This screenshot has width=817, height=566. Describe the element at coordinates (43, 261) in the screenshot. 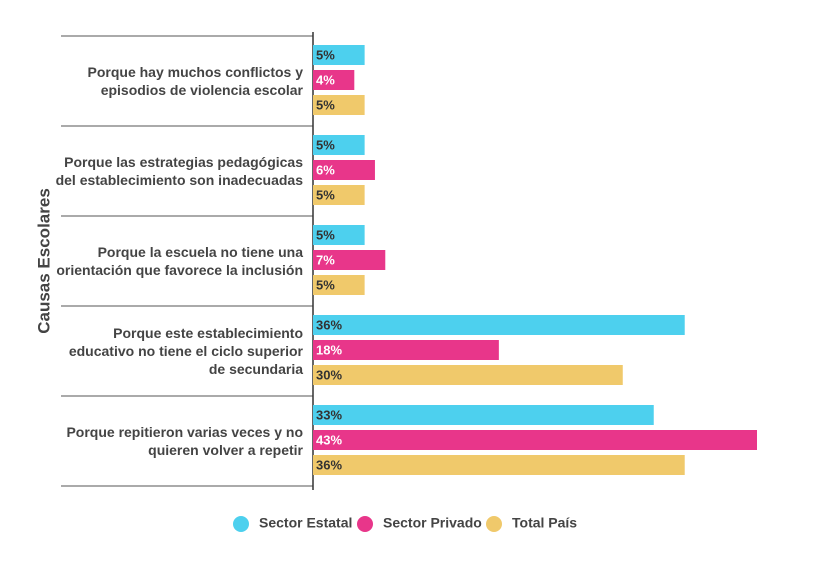

I see `y-axis-title: Causas Escolares` at that location.